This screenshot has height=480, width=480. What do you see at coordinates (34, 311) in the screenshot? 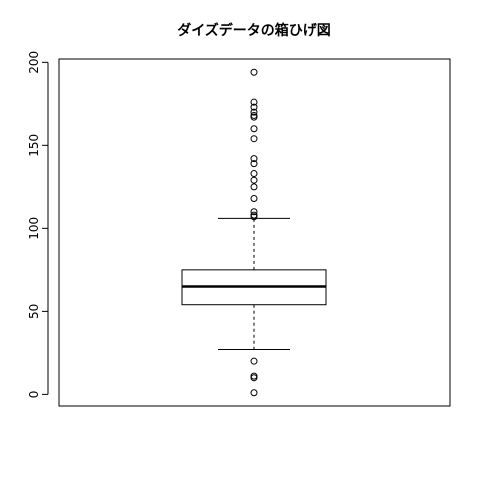
I see `y-tick-label-50: 50` at bounding box center [34, 311].